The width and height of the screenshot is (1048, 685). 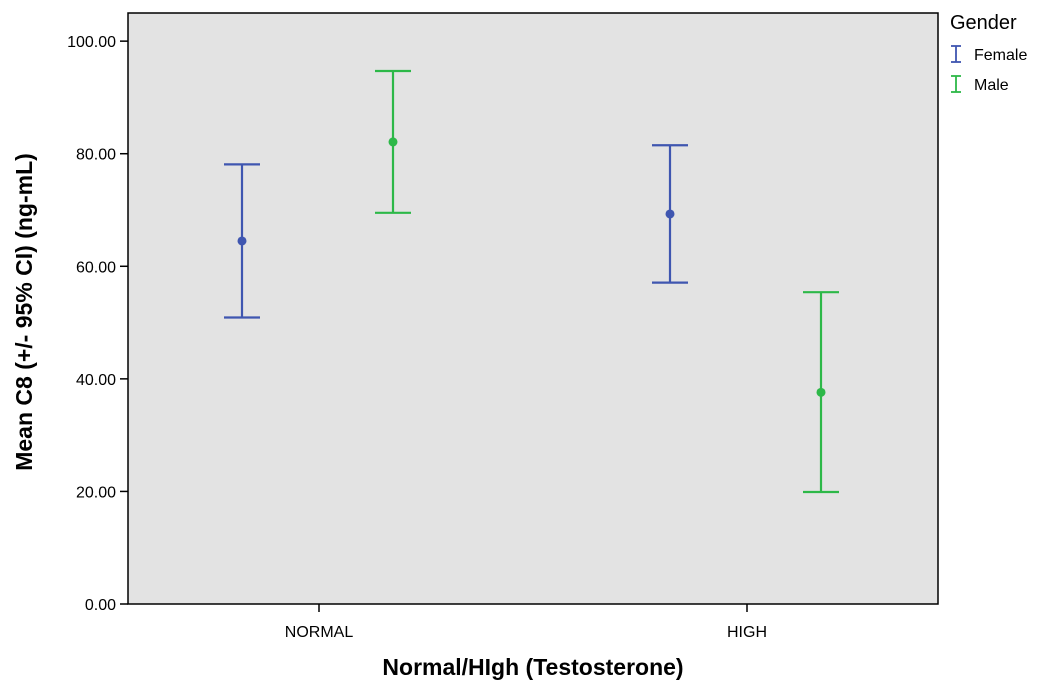 What do you see at coordinates (96, 492) in the screenshot?
I see `y-tick-label: 20.00` at bounding box center [96, 492].